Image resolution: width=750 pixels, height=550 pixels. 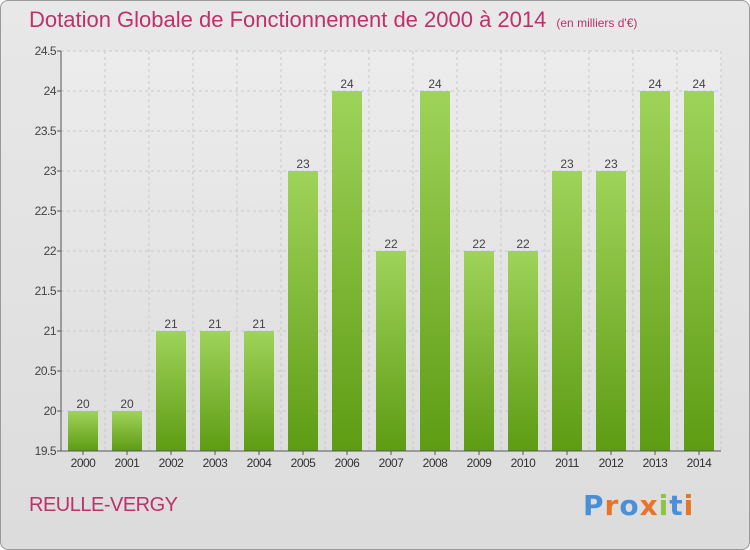 What do you see at coordinates (436, 463) in the screenshot?
I see `x-tick-label: 2008` at bounding box center [436, 463].